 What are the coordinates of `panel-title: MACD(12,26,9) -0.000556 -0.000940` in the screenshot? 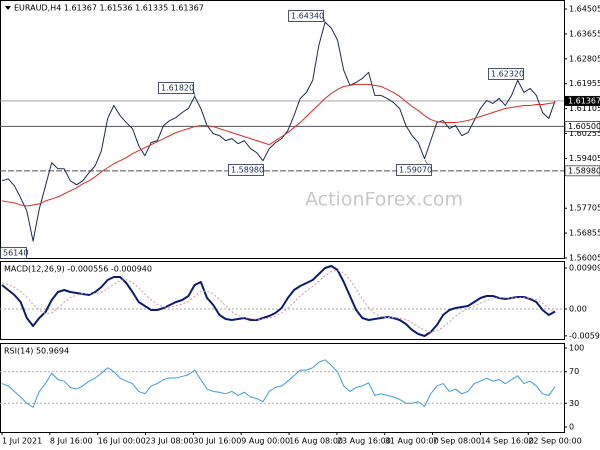 It's located at (78, 269).